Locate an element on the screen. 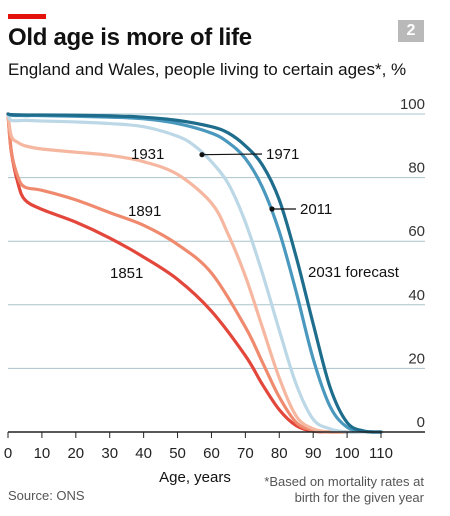 This screenshot has height=516, width=450. annotation-2031: 2031 forecast is located at coordinates (354, 272).